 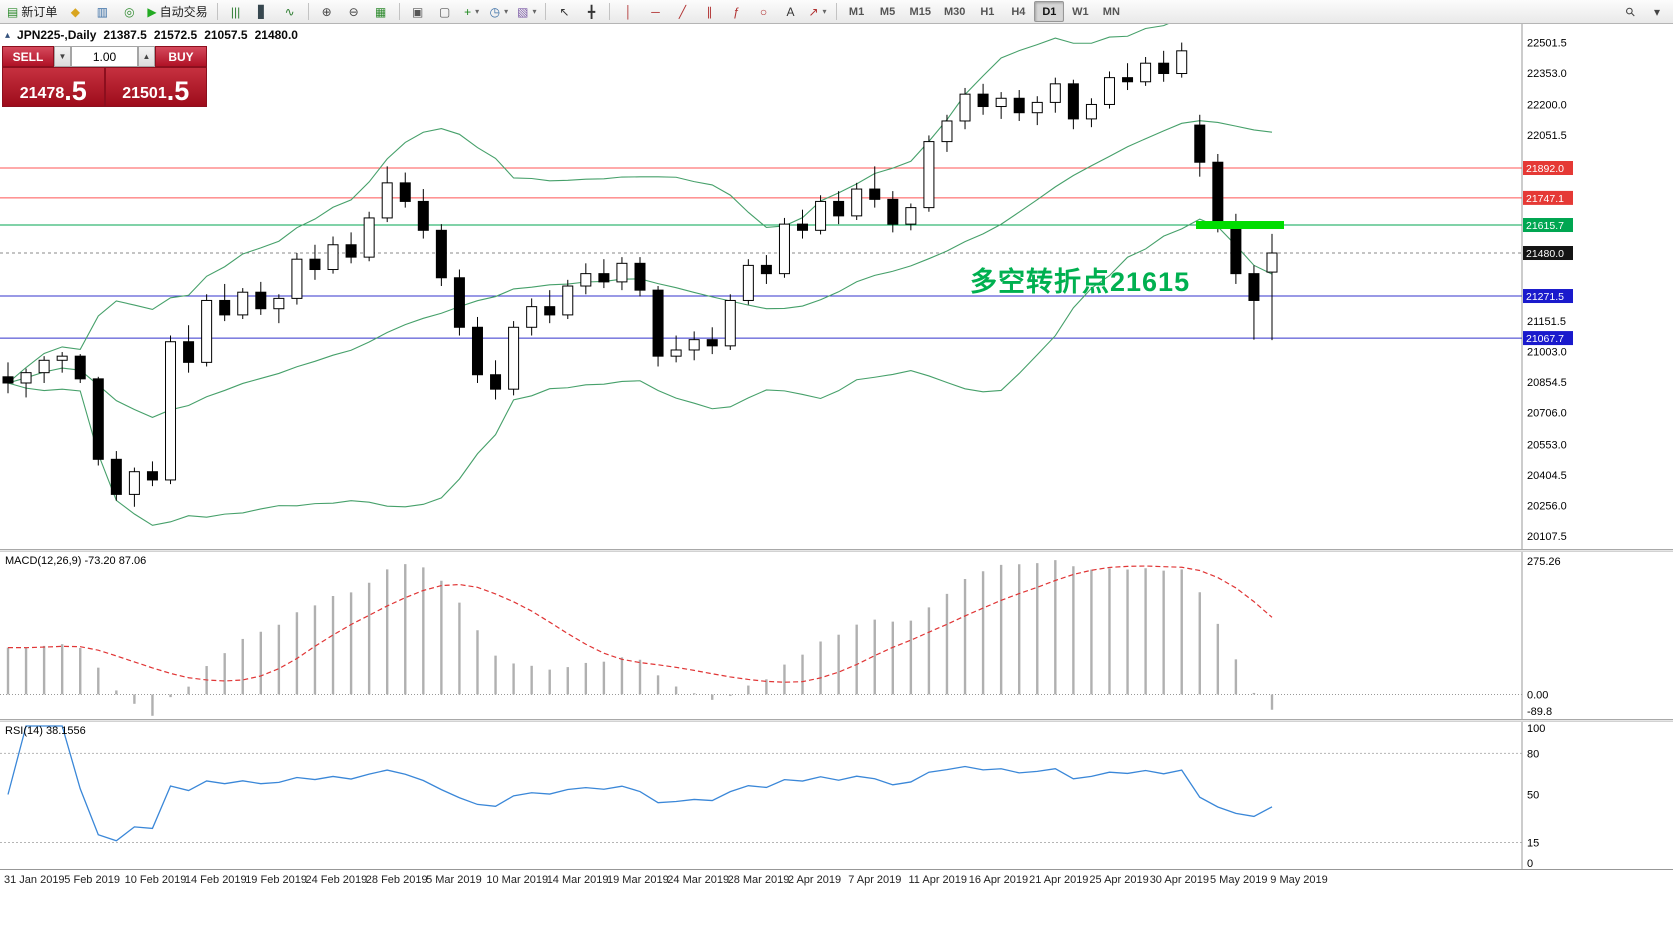 What do you see at coordinates (1657, 12) in the screenshot?
I see `help-button: ▾` at bounding box center [1657, 12].